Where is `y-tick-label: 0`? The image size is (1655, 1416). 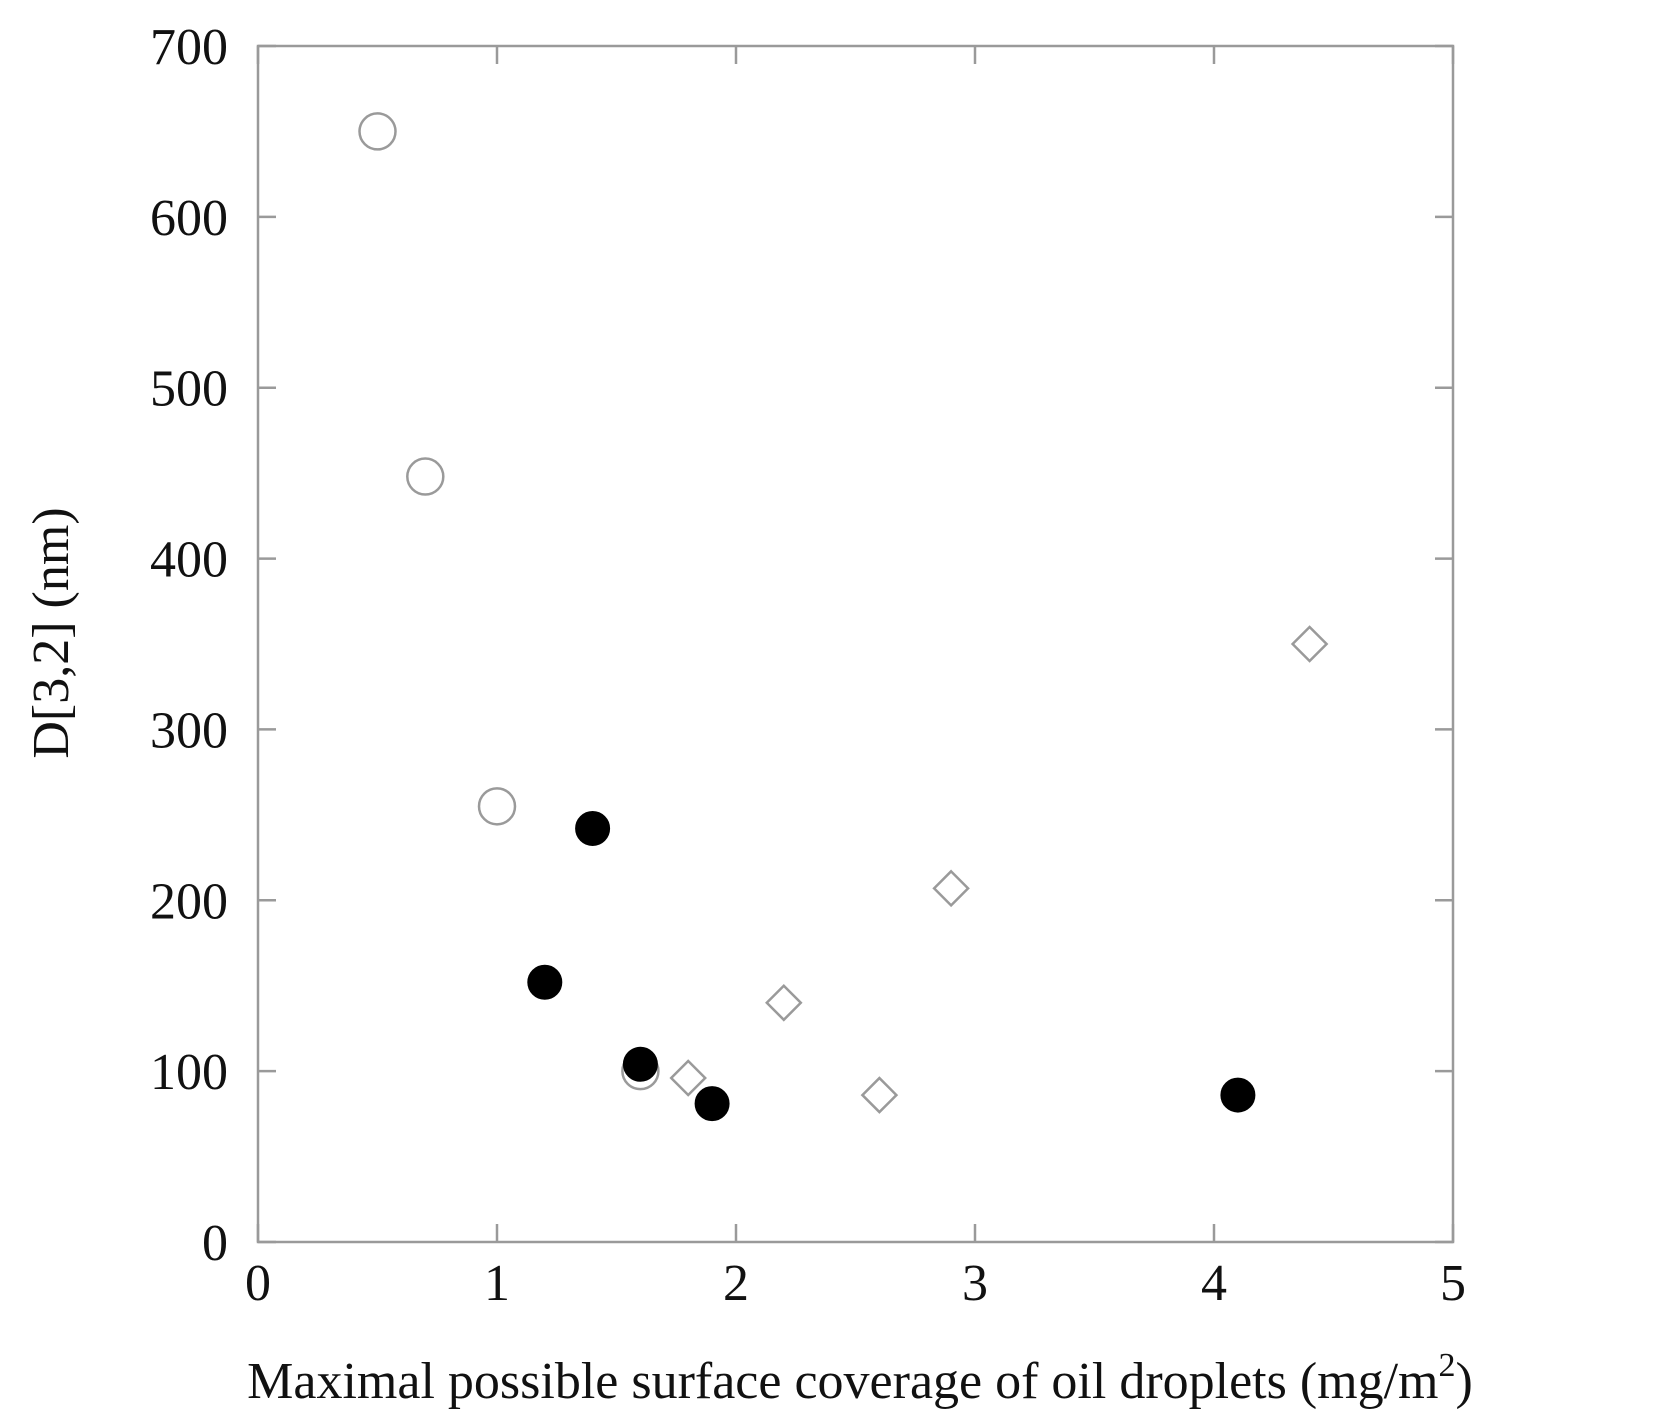
y-tick-label: 0 is located at coordinates (215, 1243).